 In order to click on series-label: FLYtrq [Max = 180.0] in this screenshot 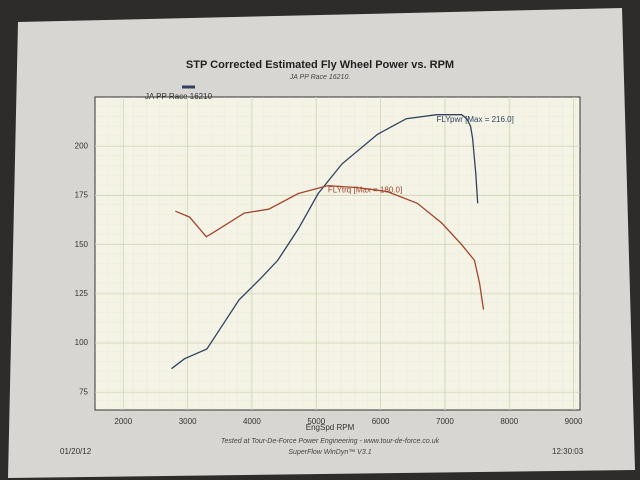, I will do `click(365, 190)`.